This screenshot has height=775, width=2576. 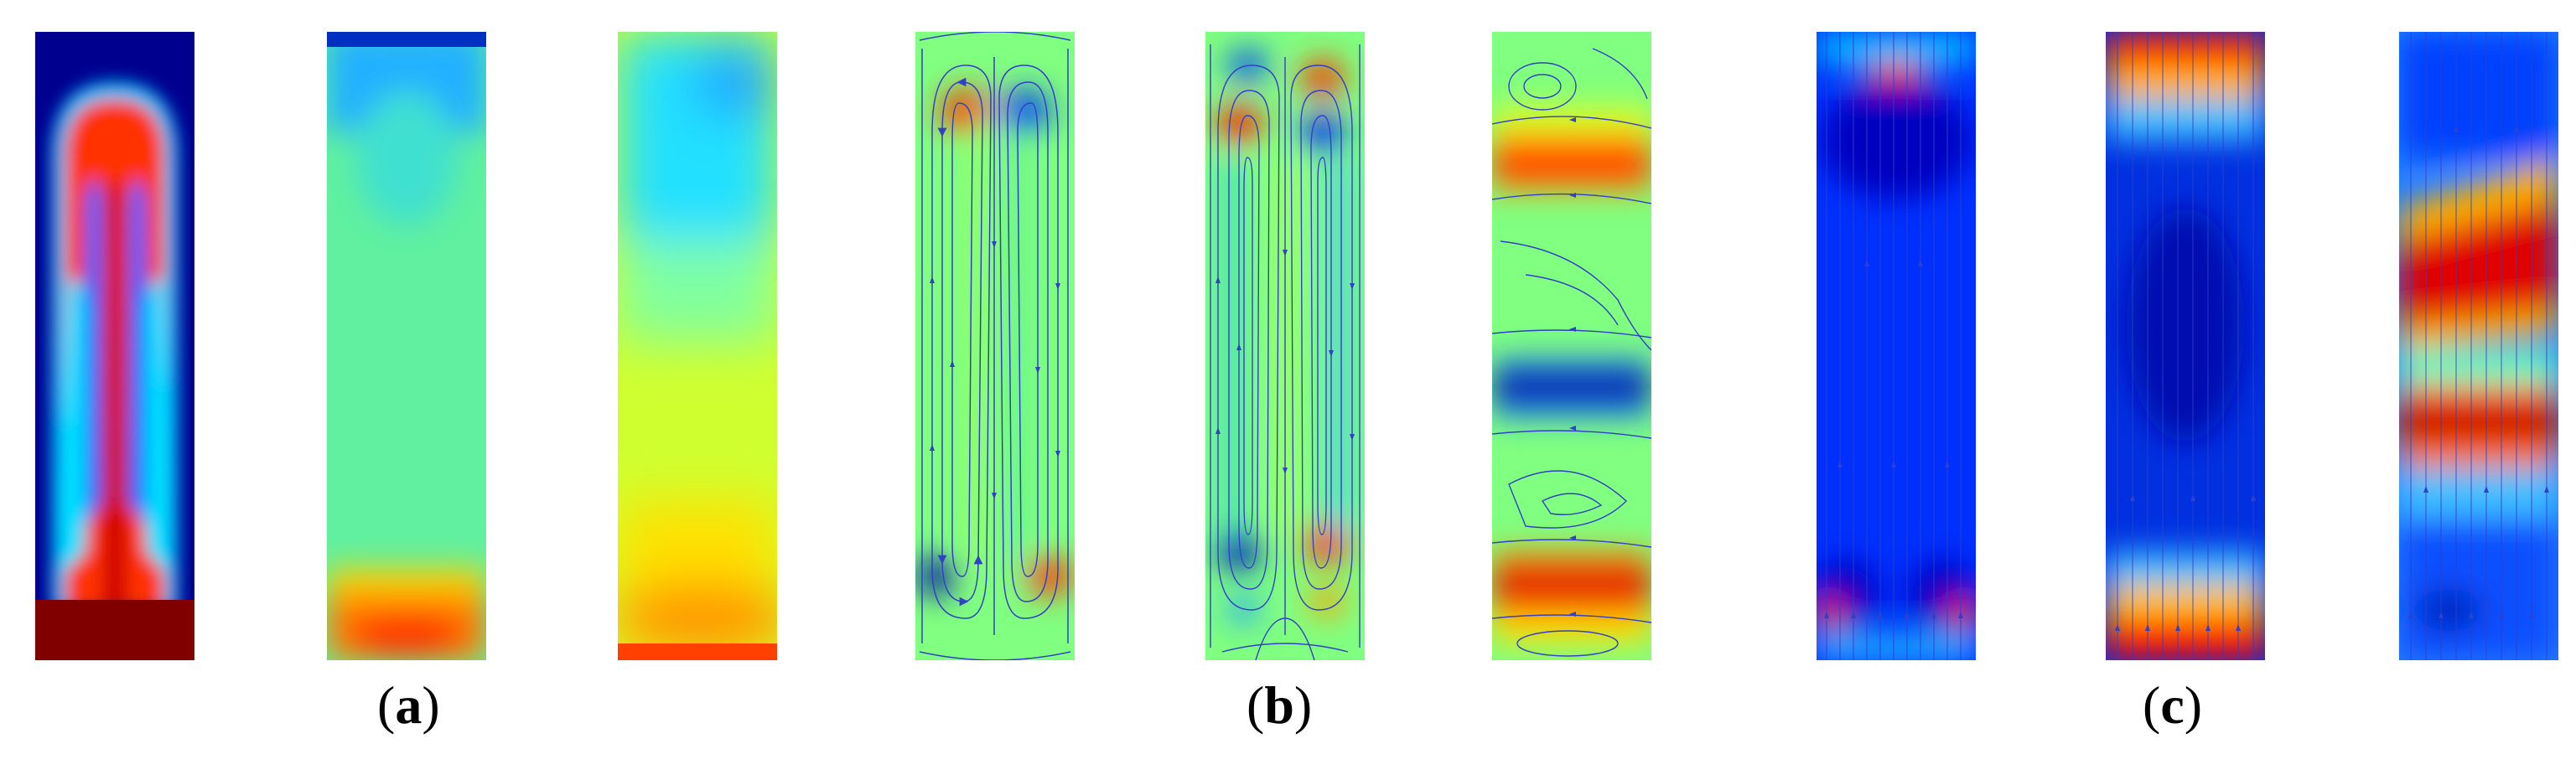 I want to click on panel-c3-field-streamlines, so click(x=2478, y=346).